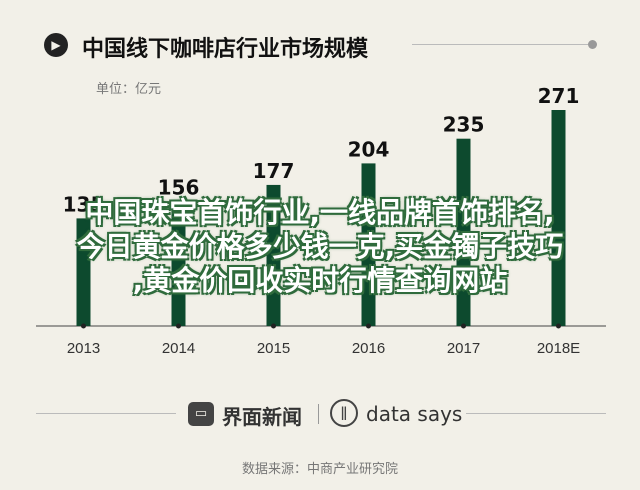  Describe the element at coordinates (368, 348) in the screenshot. I see `tick-label-2016: 2016` at that location.